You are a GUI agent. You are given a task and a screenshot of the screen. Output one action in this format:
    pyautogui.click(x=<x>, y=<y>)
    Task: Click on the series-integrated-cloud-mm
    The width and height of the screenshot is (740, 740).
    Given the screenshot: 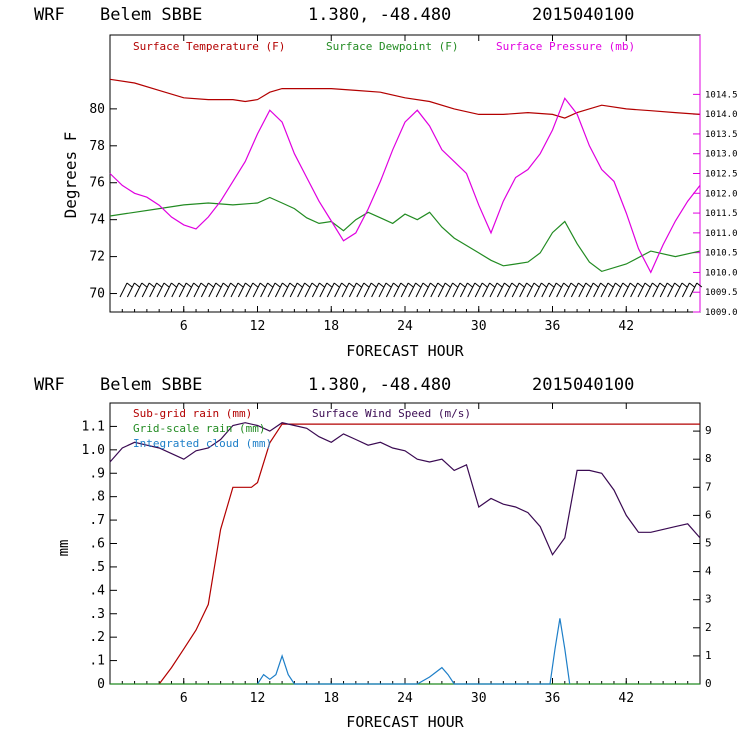 What is the action you would take?
    pyautogui.click(x=413, y=651)
    